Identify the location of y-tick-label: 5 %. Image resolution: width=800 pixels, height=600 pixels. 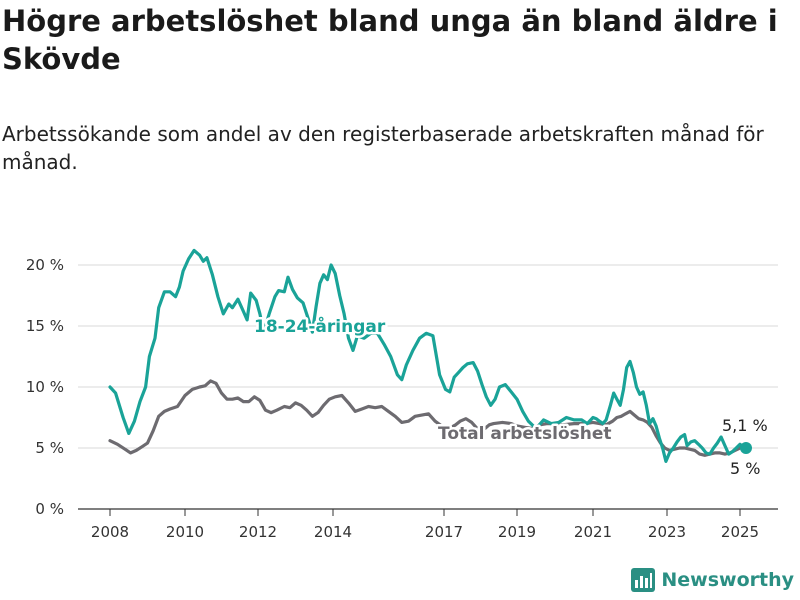
(49, 448).